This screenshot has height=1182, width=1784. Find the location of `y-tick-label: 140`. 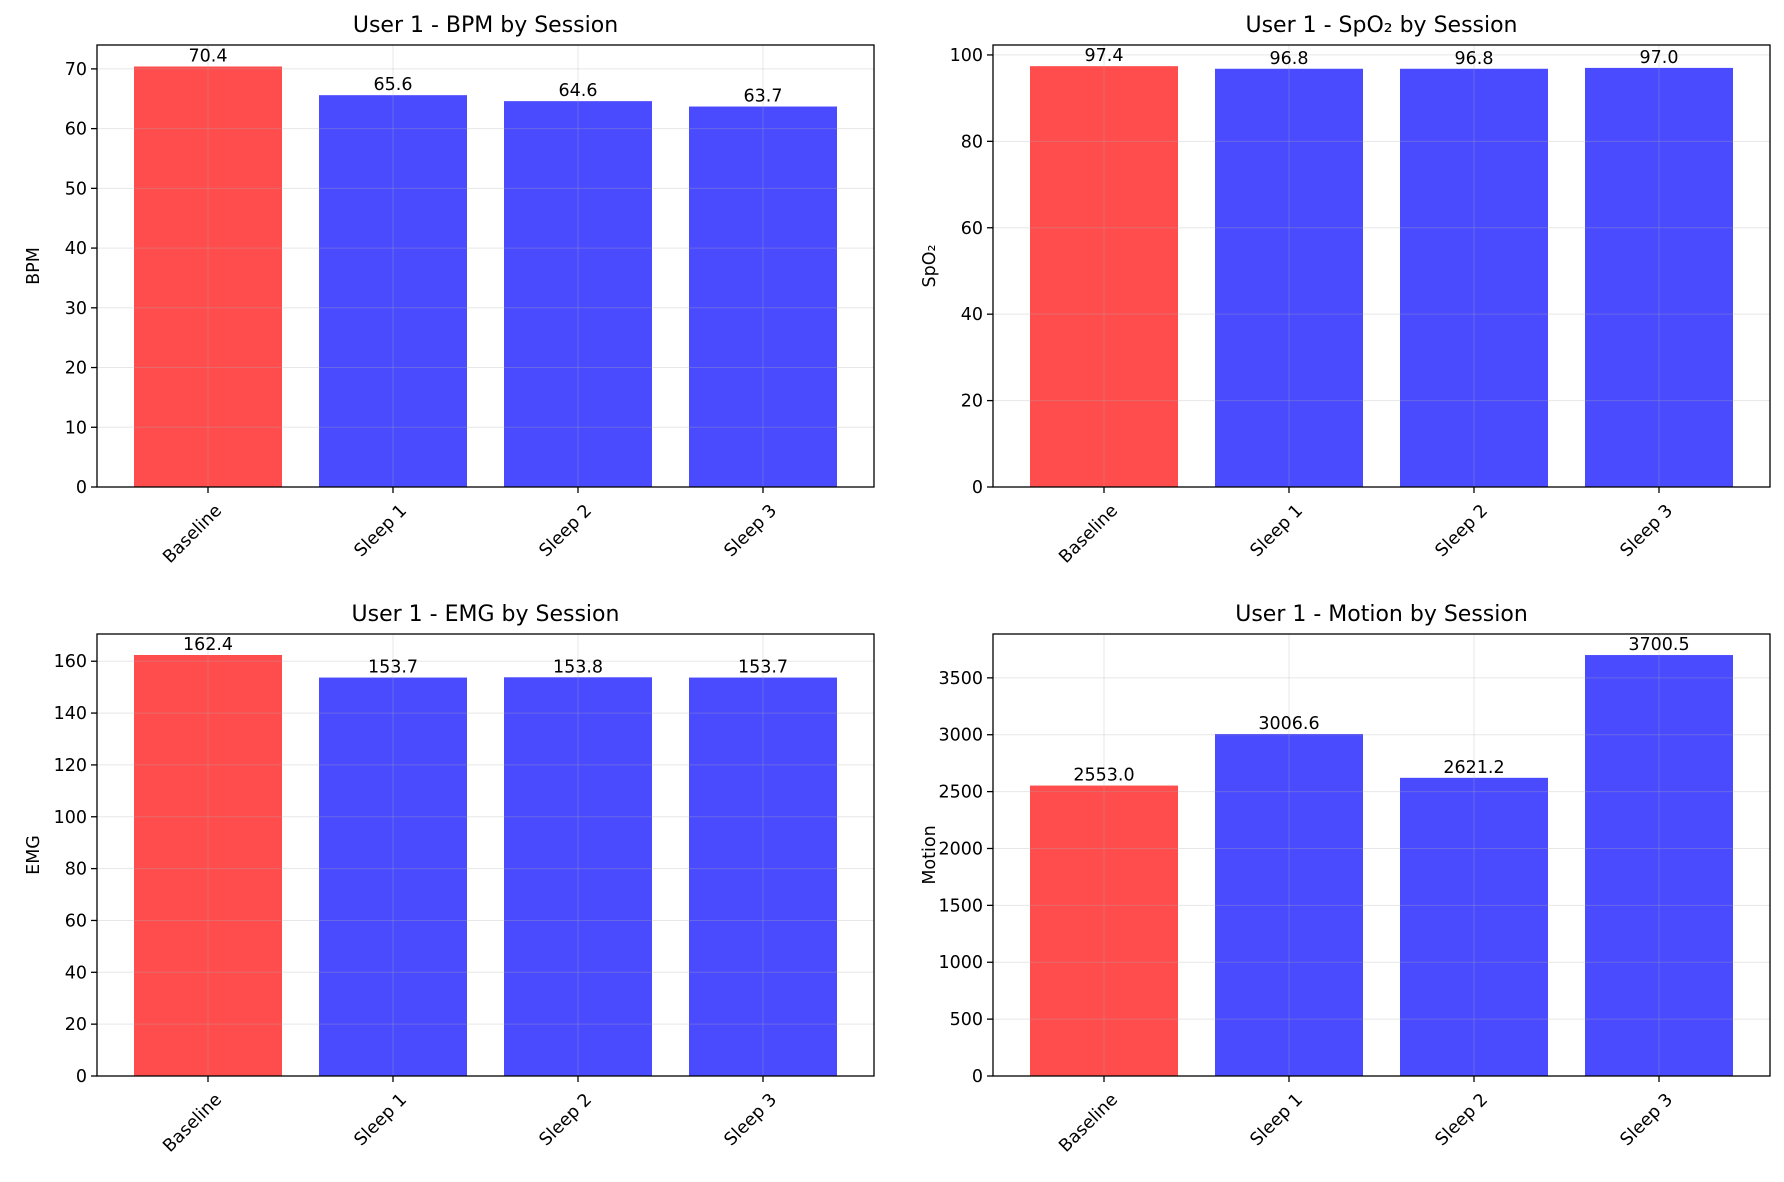

y-tick-label: 140 is located at coordinates (70, 714).